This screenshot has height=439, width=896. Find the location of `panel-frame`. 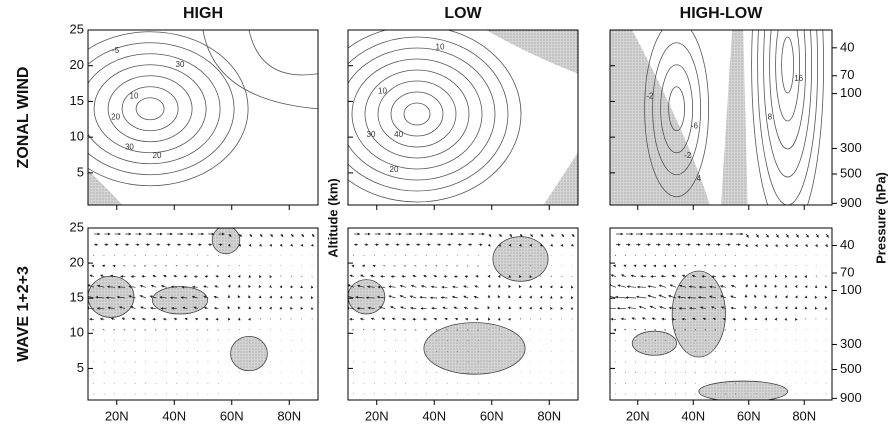

panel-frame is located at coordinates (203, 117).